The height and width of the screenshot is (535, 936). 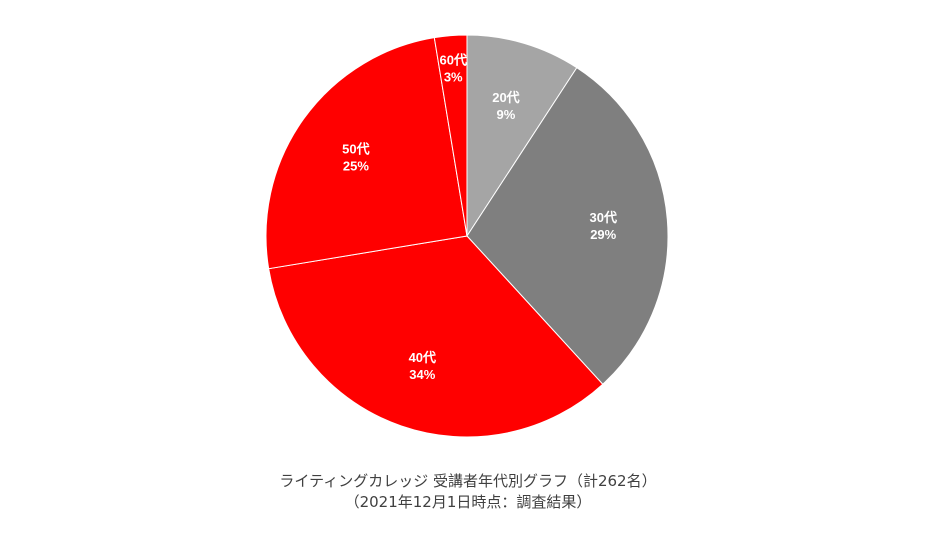 I want to click on pie-slice-50代, so click(x=366, y=153).